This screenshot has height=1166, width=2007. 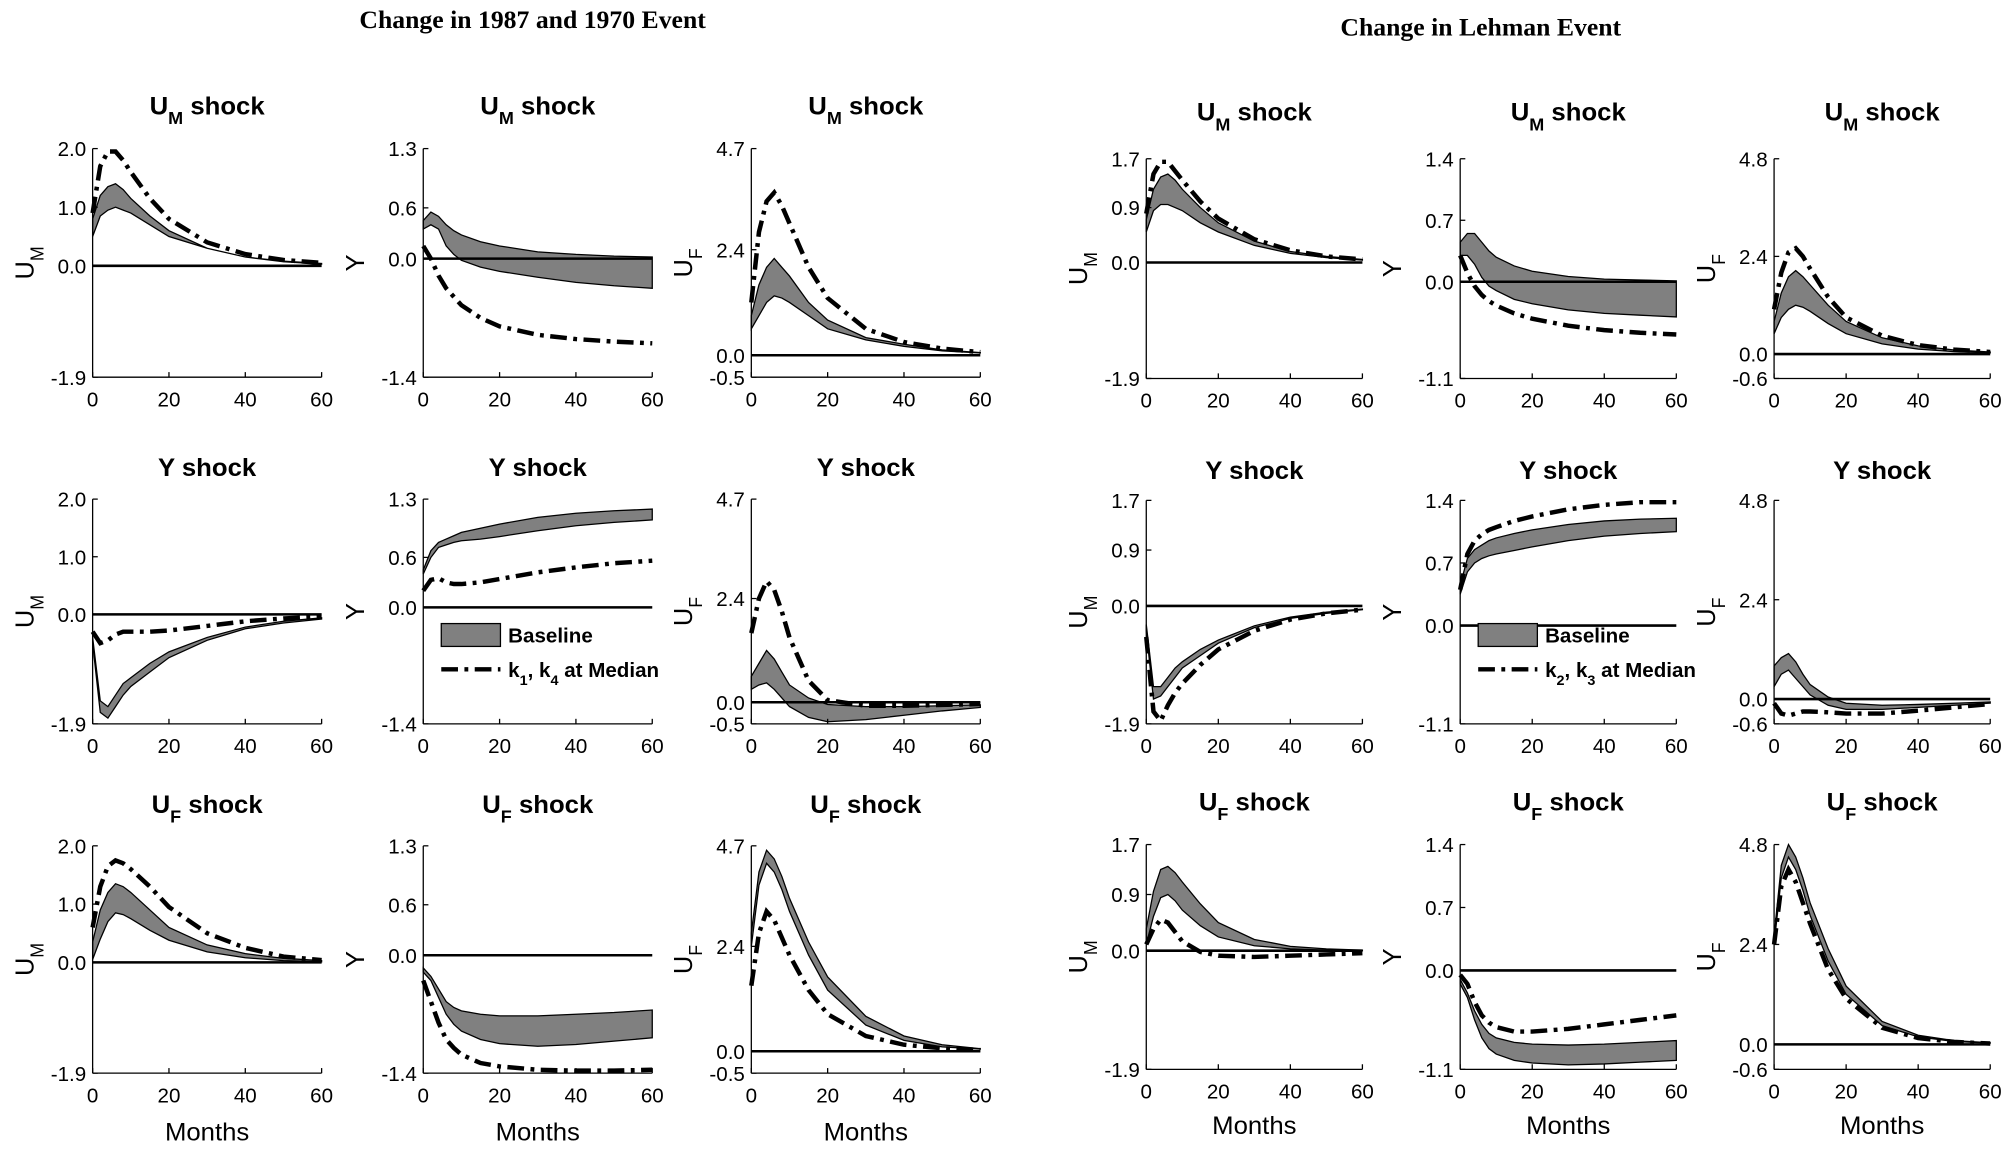 I want to click on subplot-title-part: F, so click(x=834, y=817).